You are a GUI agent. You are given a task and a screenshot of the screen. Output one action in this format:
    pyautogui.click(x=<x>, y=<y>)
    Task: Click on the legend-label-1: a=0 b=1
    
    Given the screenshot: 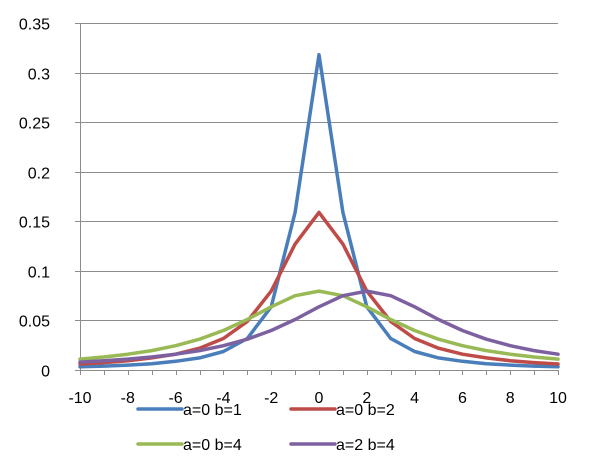 What is the action you would take?
    pyautogui.click(x=212, y=410)
    